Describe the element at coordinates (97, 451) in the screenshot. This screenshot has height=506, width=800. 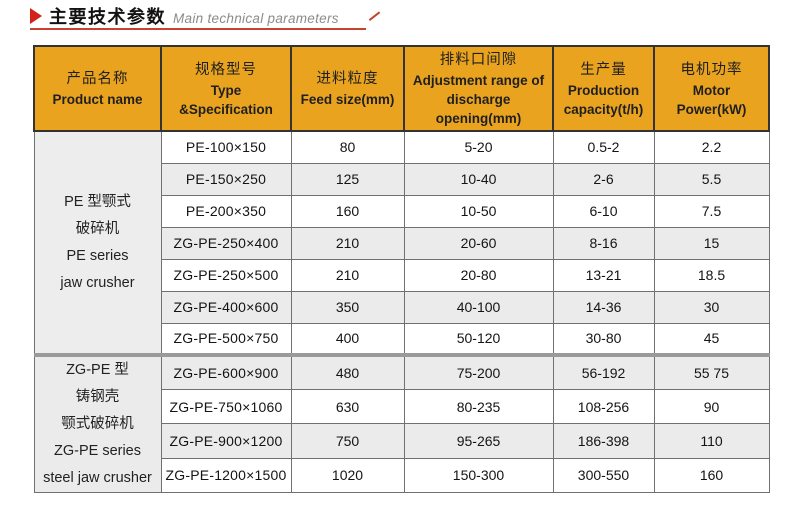
I see `product-name-line: ZG-PE series` at that location.